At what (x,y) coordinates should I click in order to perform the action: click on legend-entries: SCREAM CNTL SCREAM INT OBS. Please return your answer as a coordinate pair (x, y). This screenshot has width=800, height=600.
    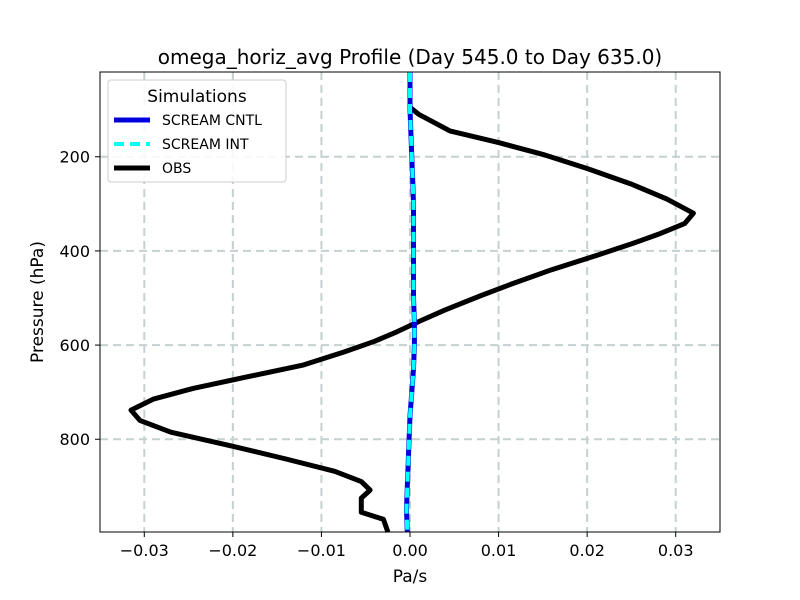
    Looking at the image, I should click on (188, 145).